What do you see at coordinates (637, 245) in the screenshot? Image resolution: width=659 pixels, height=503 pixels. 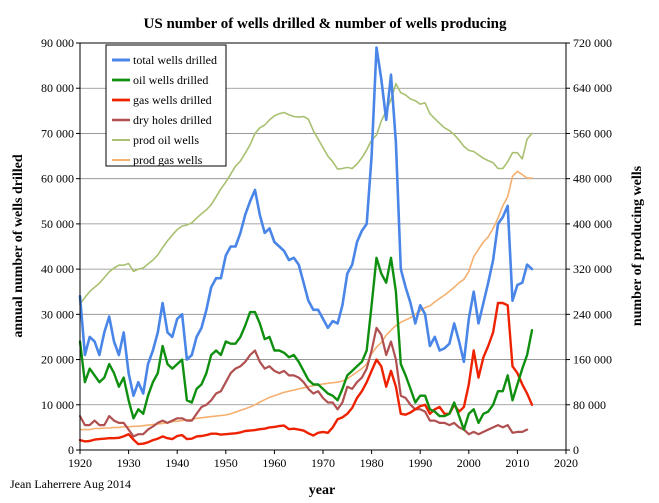 I see `y2-axis-label: number of producing wells` at bounding box center [637, 245].